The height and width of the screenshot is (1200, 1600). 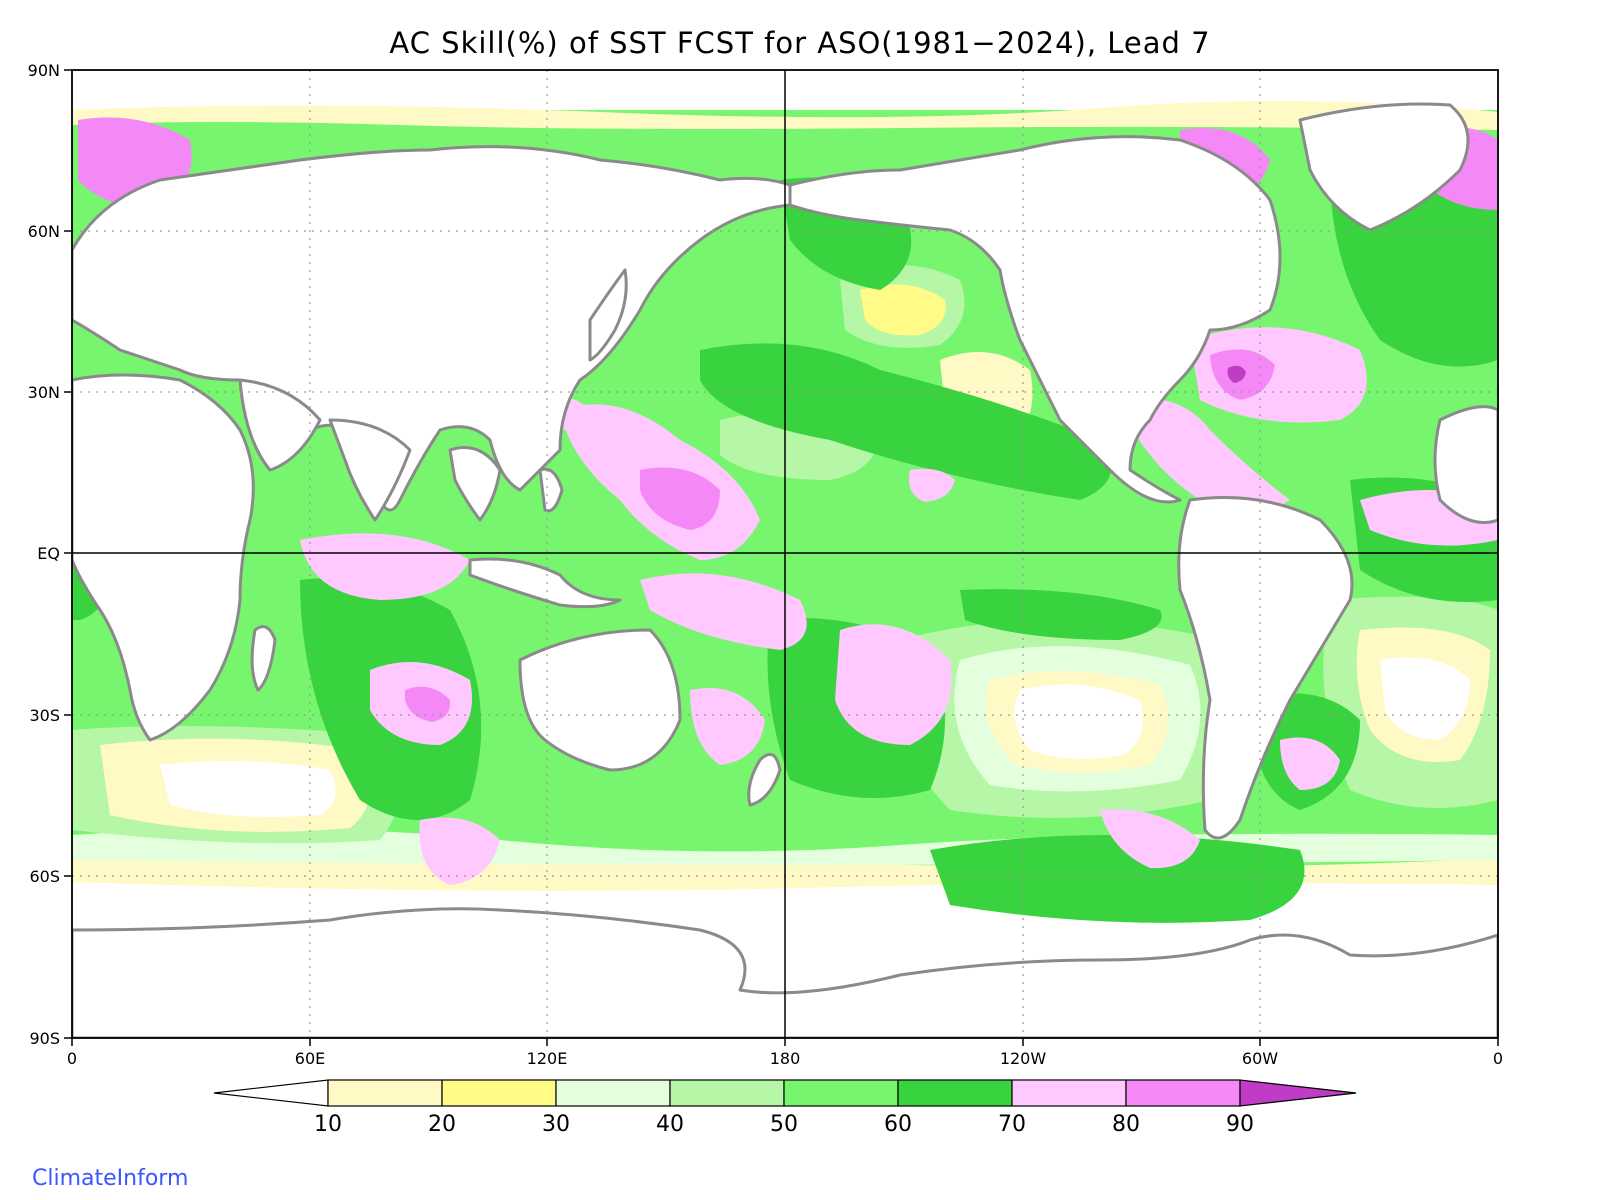 I want to click on colorbar-label-70: 70, so click(x=1012, y=1124).